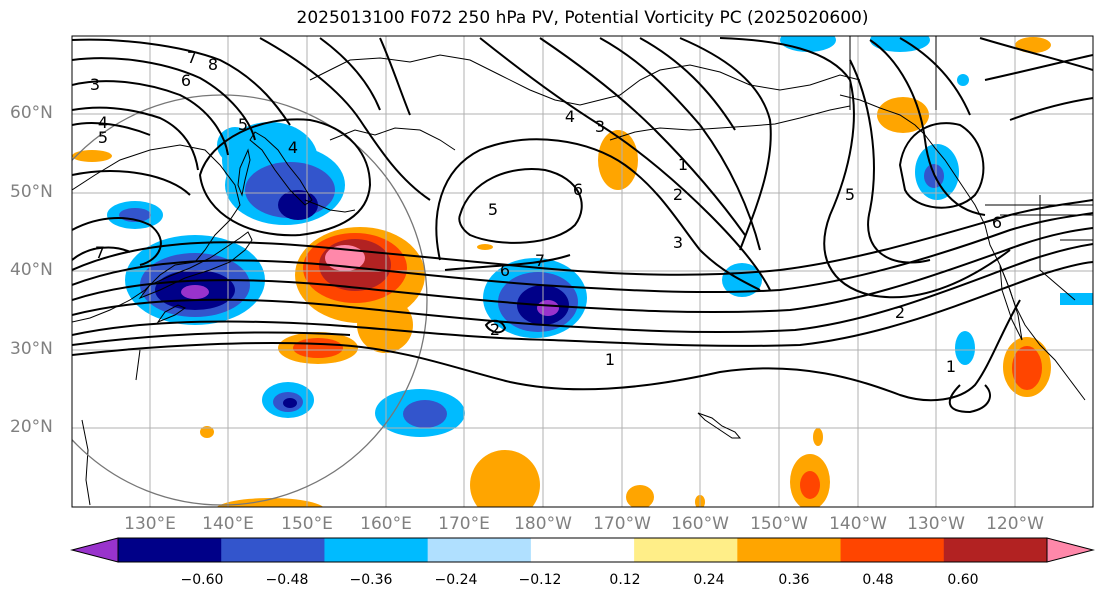 This screenshot has height=601, width=1105. What do you see at coordinates (464, 524) in the screenshot?
I see `lon-label-170e: 170°E` at bounding box center [464, 524].